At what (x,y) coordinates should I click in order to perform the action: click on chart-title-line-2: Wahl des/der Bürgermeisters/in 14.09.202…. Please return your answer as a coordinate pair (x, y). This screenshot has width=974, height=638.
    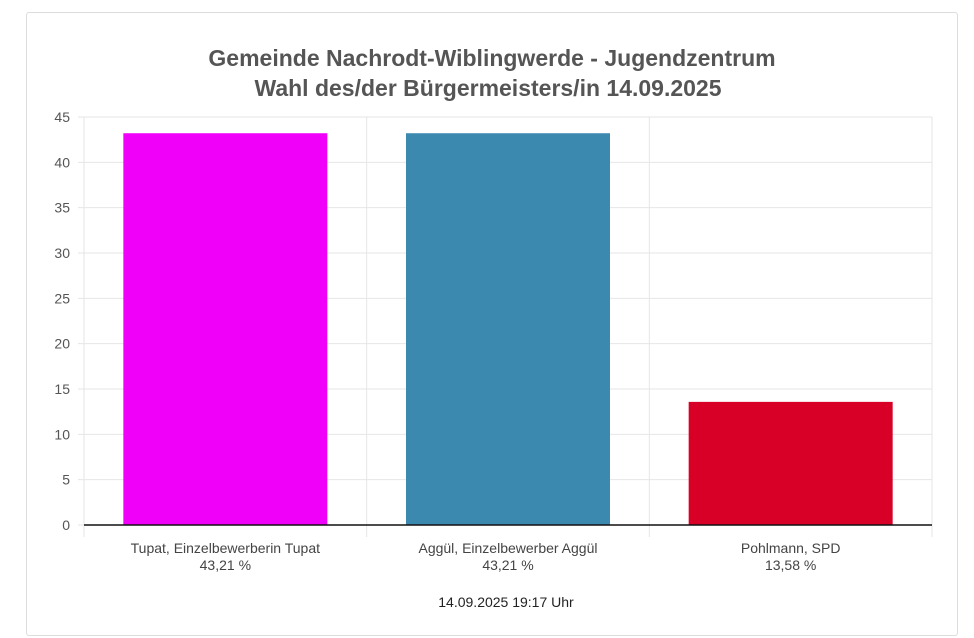
    Looking at the image, I should click on (487, 88).